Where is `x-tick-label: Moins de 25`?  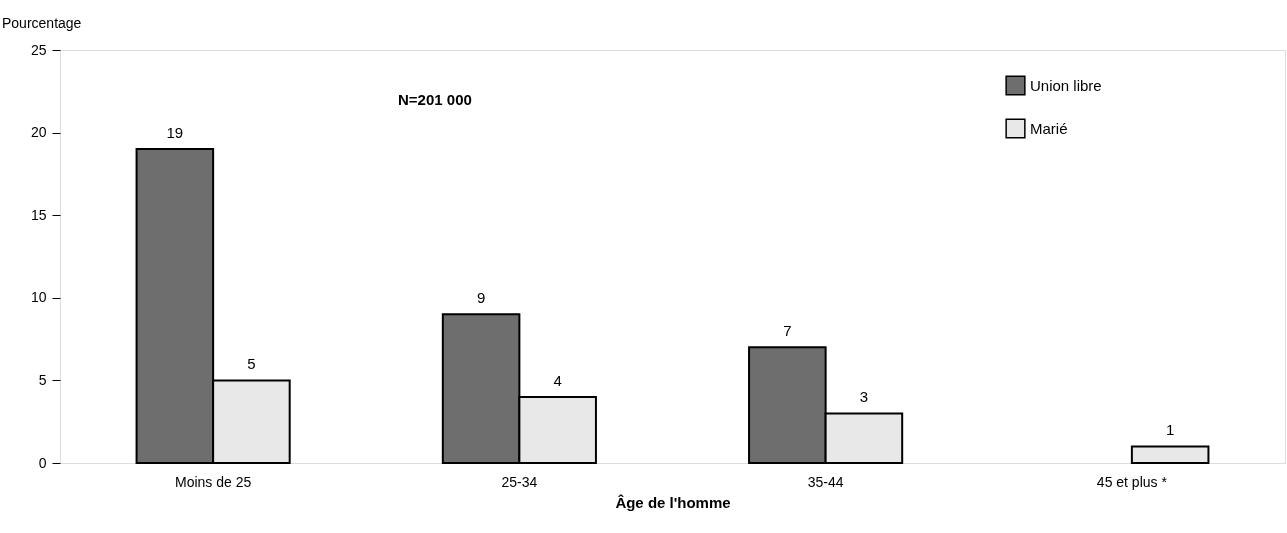 x-tick-label: Moins de 25 is located at coordinates (213, 481).